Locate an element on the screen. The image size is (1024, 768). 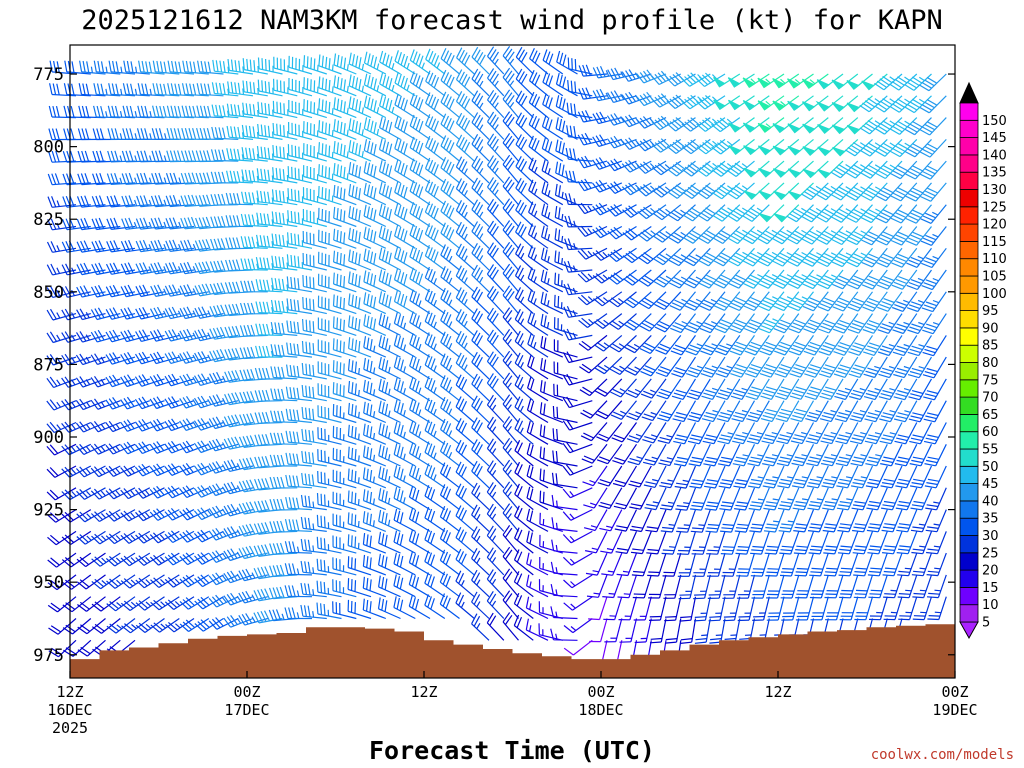
colorbar-label: 150 is located at coordinates (994, 121).